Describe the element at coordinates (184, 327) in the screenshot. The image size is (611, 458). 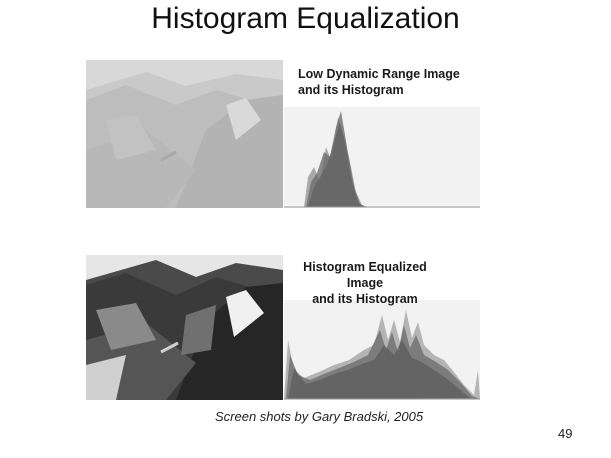
I see `equalized-photo` at that location.